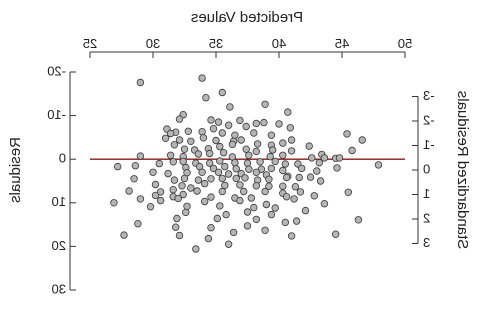  What do you see at coordinates (247, 47) in the screenshot?
I see `x-axis-ticks: 25 30 35 40 45 50` at bounding box center [247, 47].